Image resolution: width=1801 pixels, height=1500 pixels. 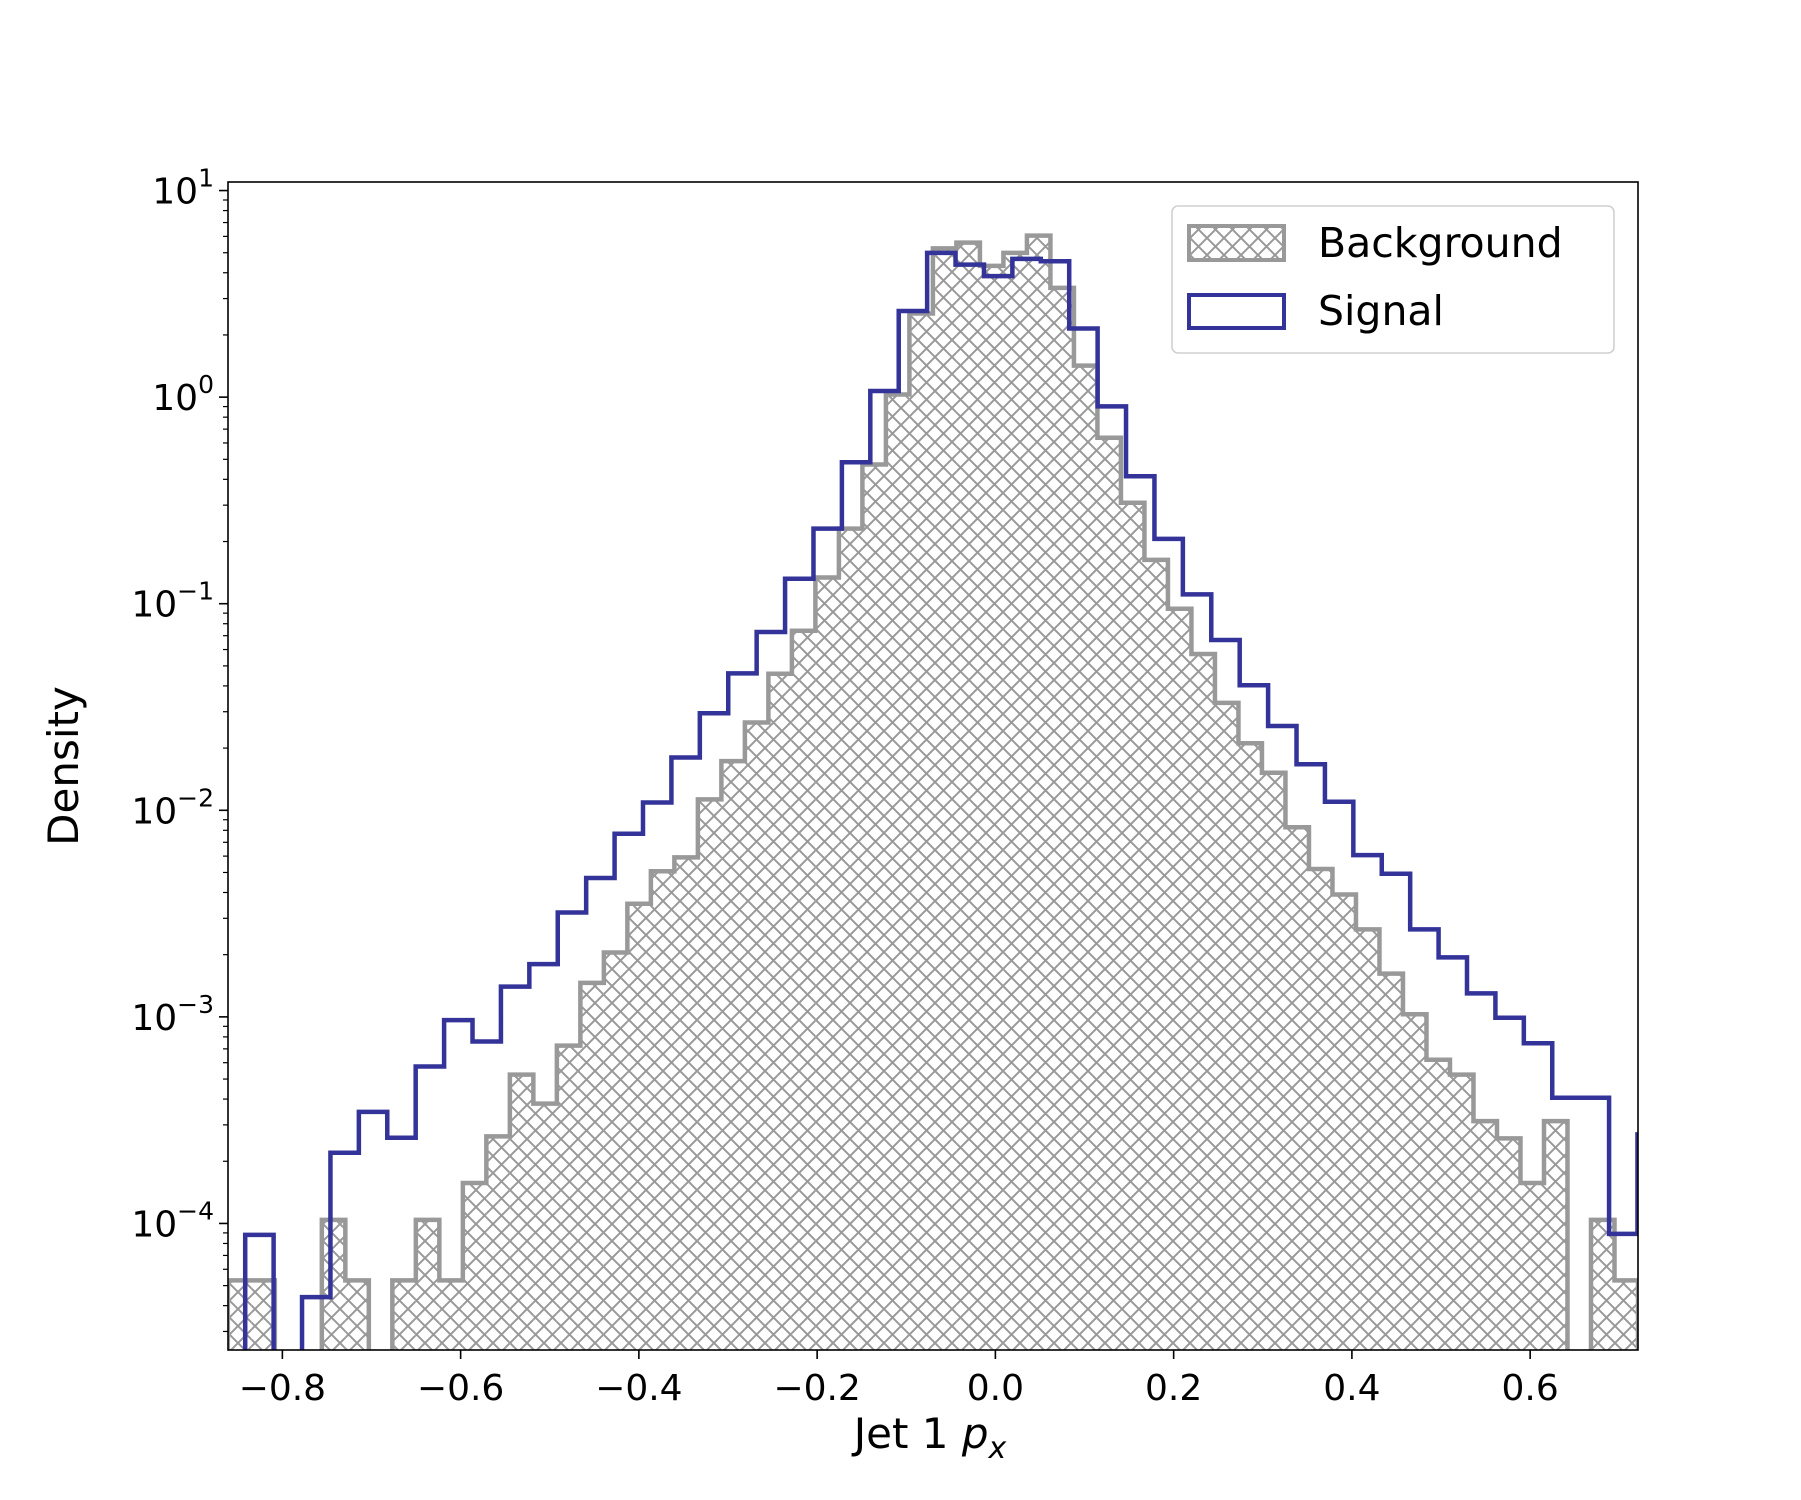 I want to click on y-tick-label: 10⁻⁴, so click(x=172, y=1220).